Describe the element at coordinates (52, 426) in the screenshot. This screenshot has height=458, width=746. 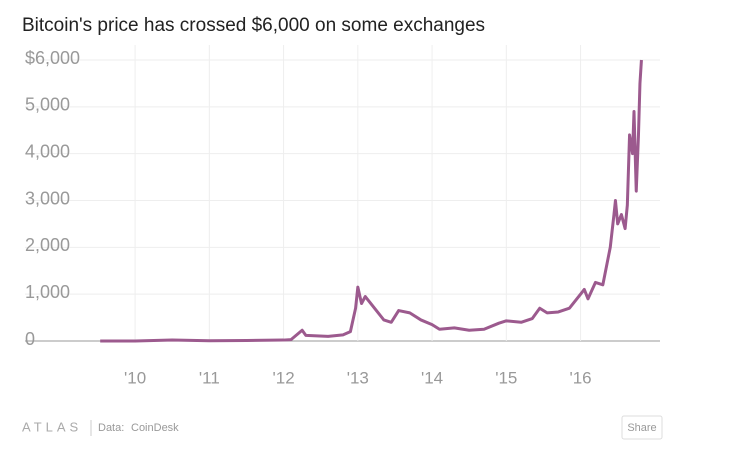
I see `brand: ATLAS` at that location.